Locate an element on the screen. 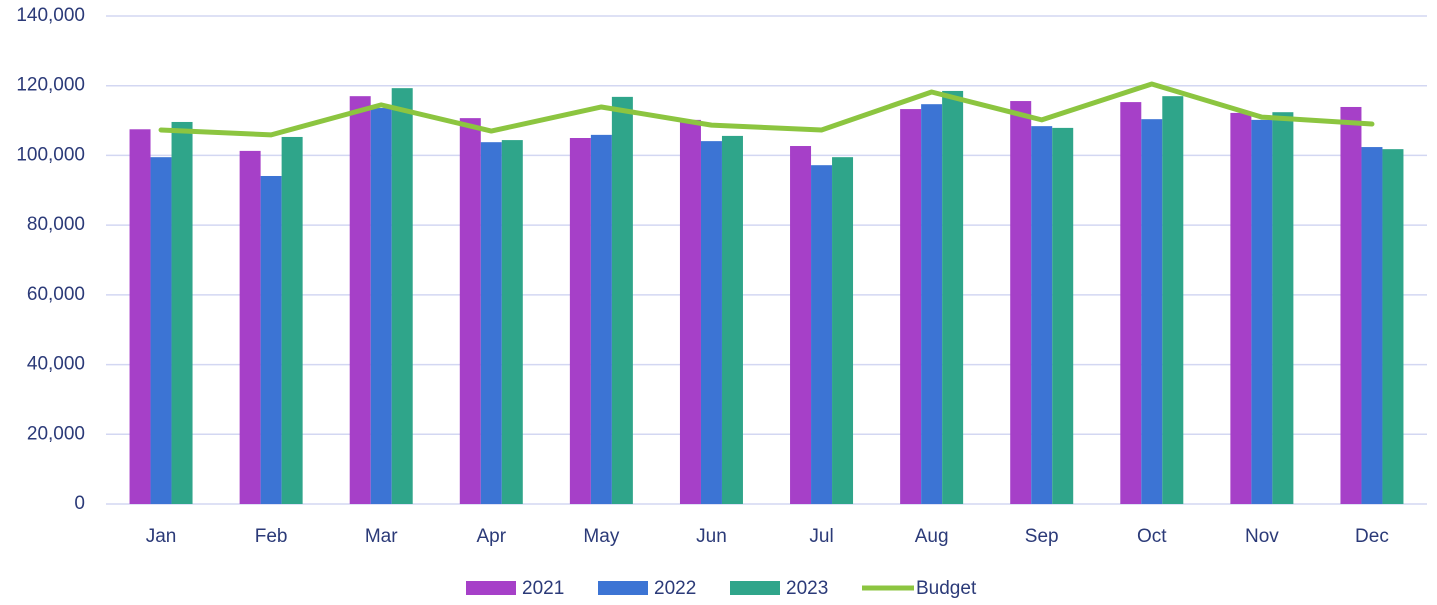  x-tick-label: Dec is located at coordinates (1372, 536).